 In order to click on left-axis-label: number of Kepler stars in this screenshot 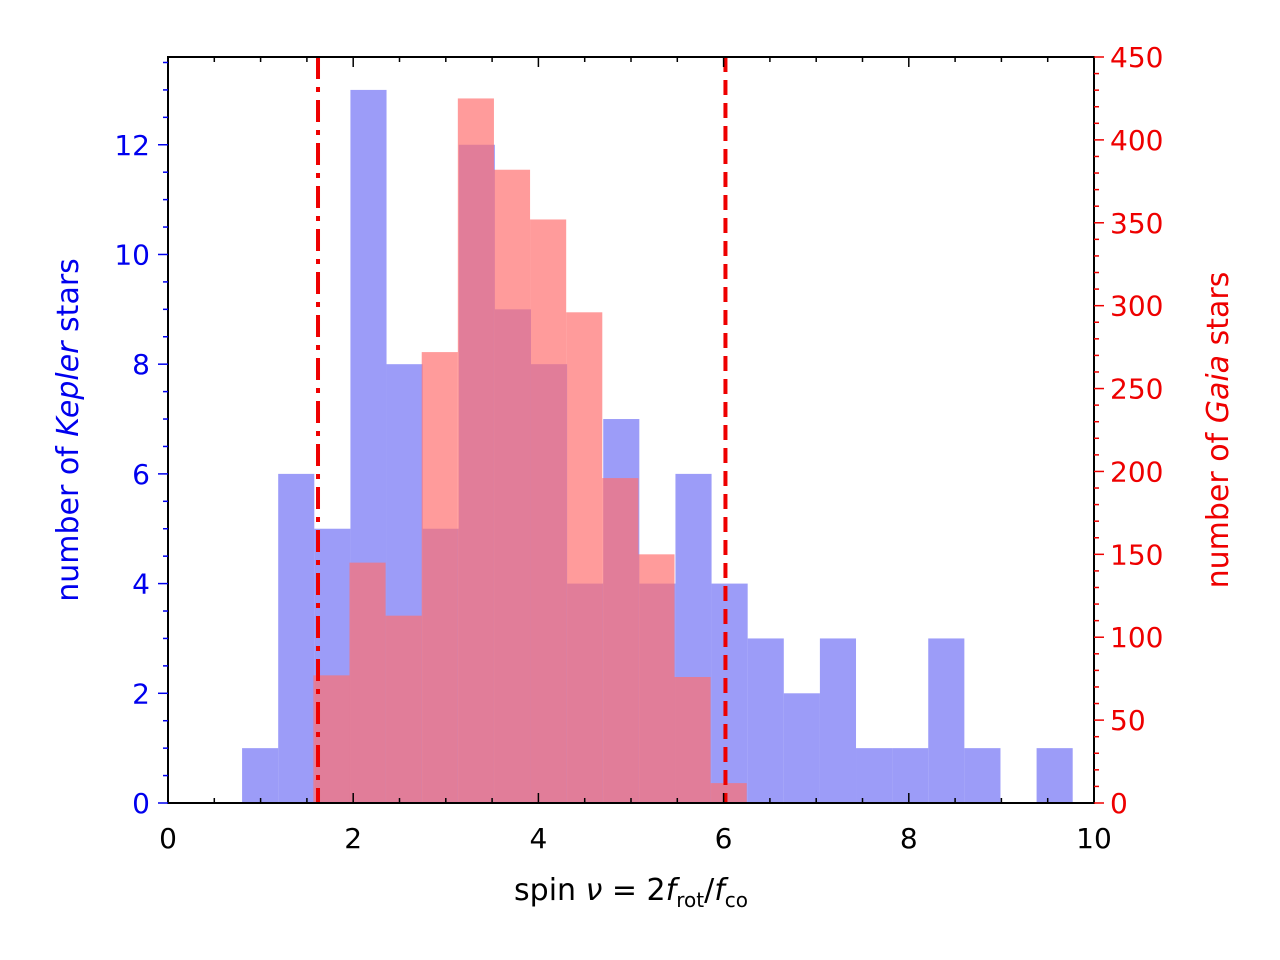, I will do `click(68, 430)`.